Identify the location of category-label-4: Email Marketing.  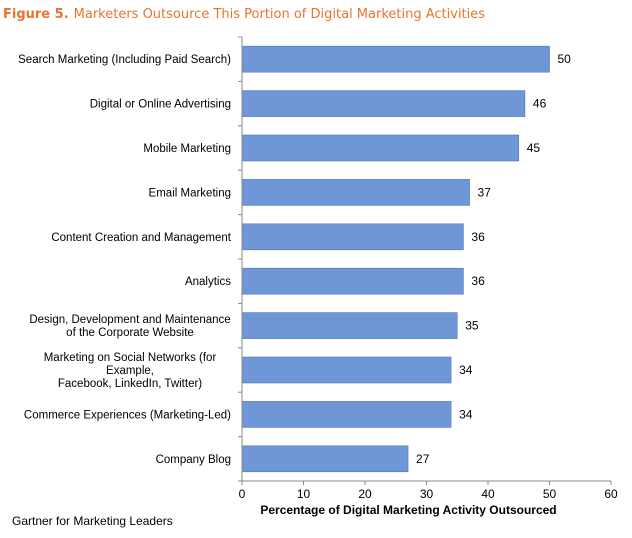
(190, 193).